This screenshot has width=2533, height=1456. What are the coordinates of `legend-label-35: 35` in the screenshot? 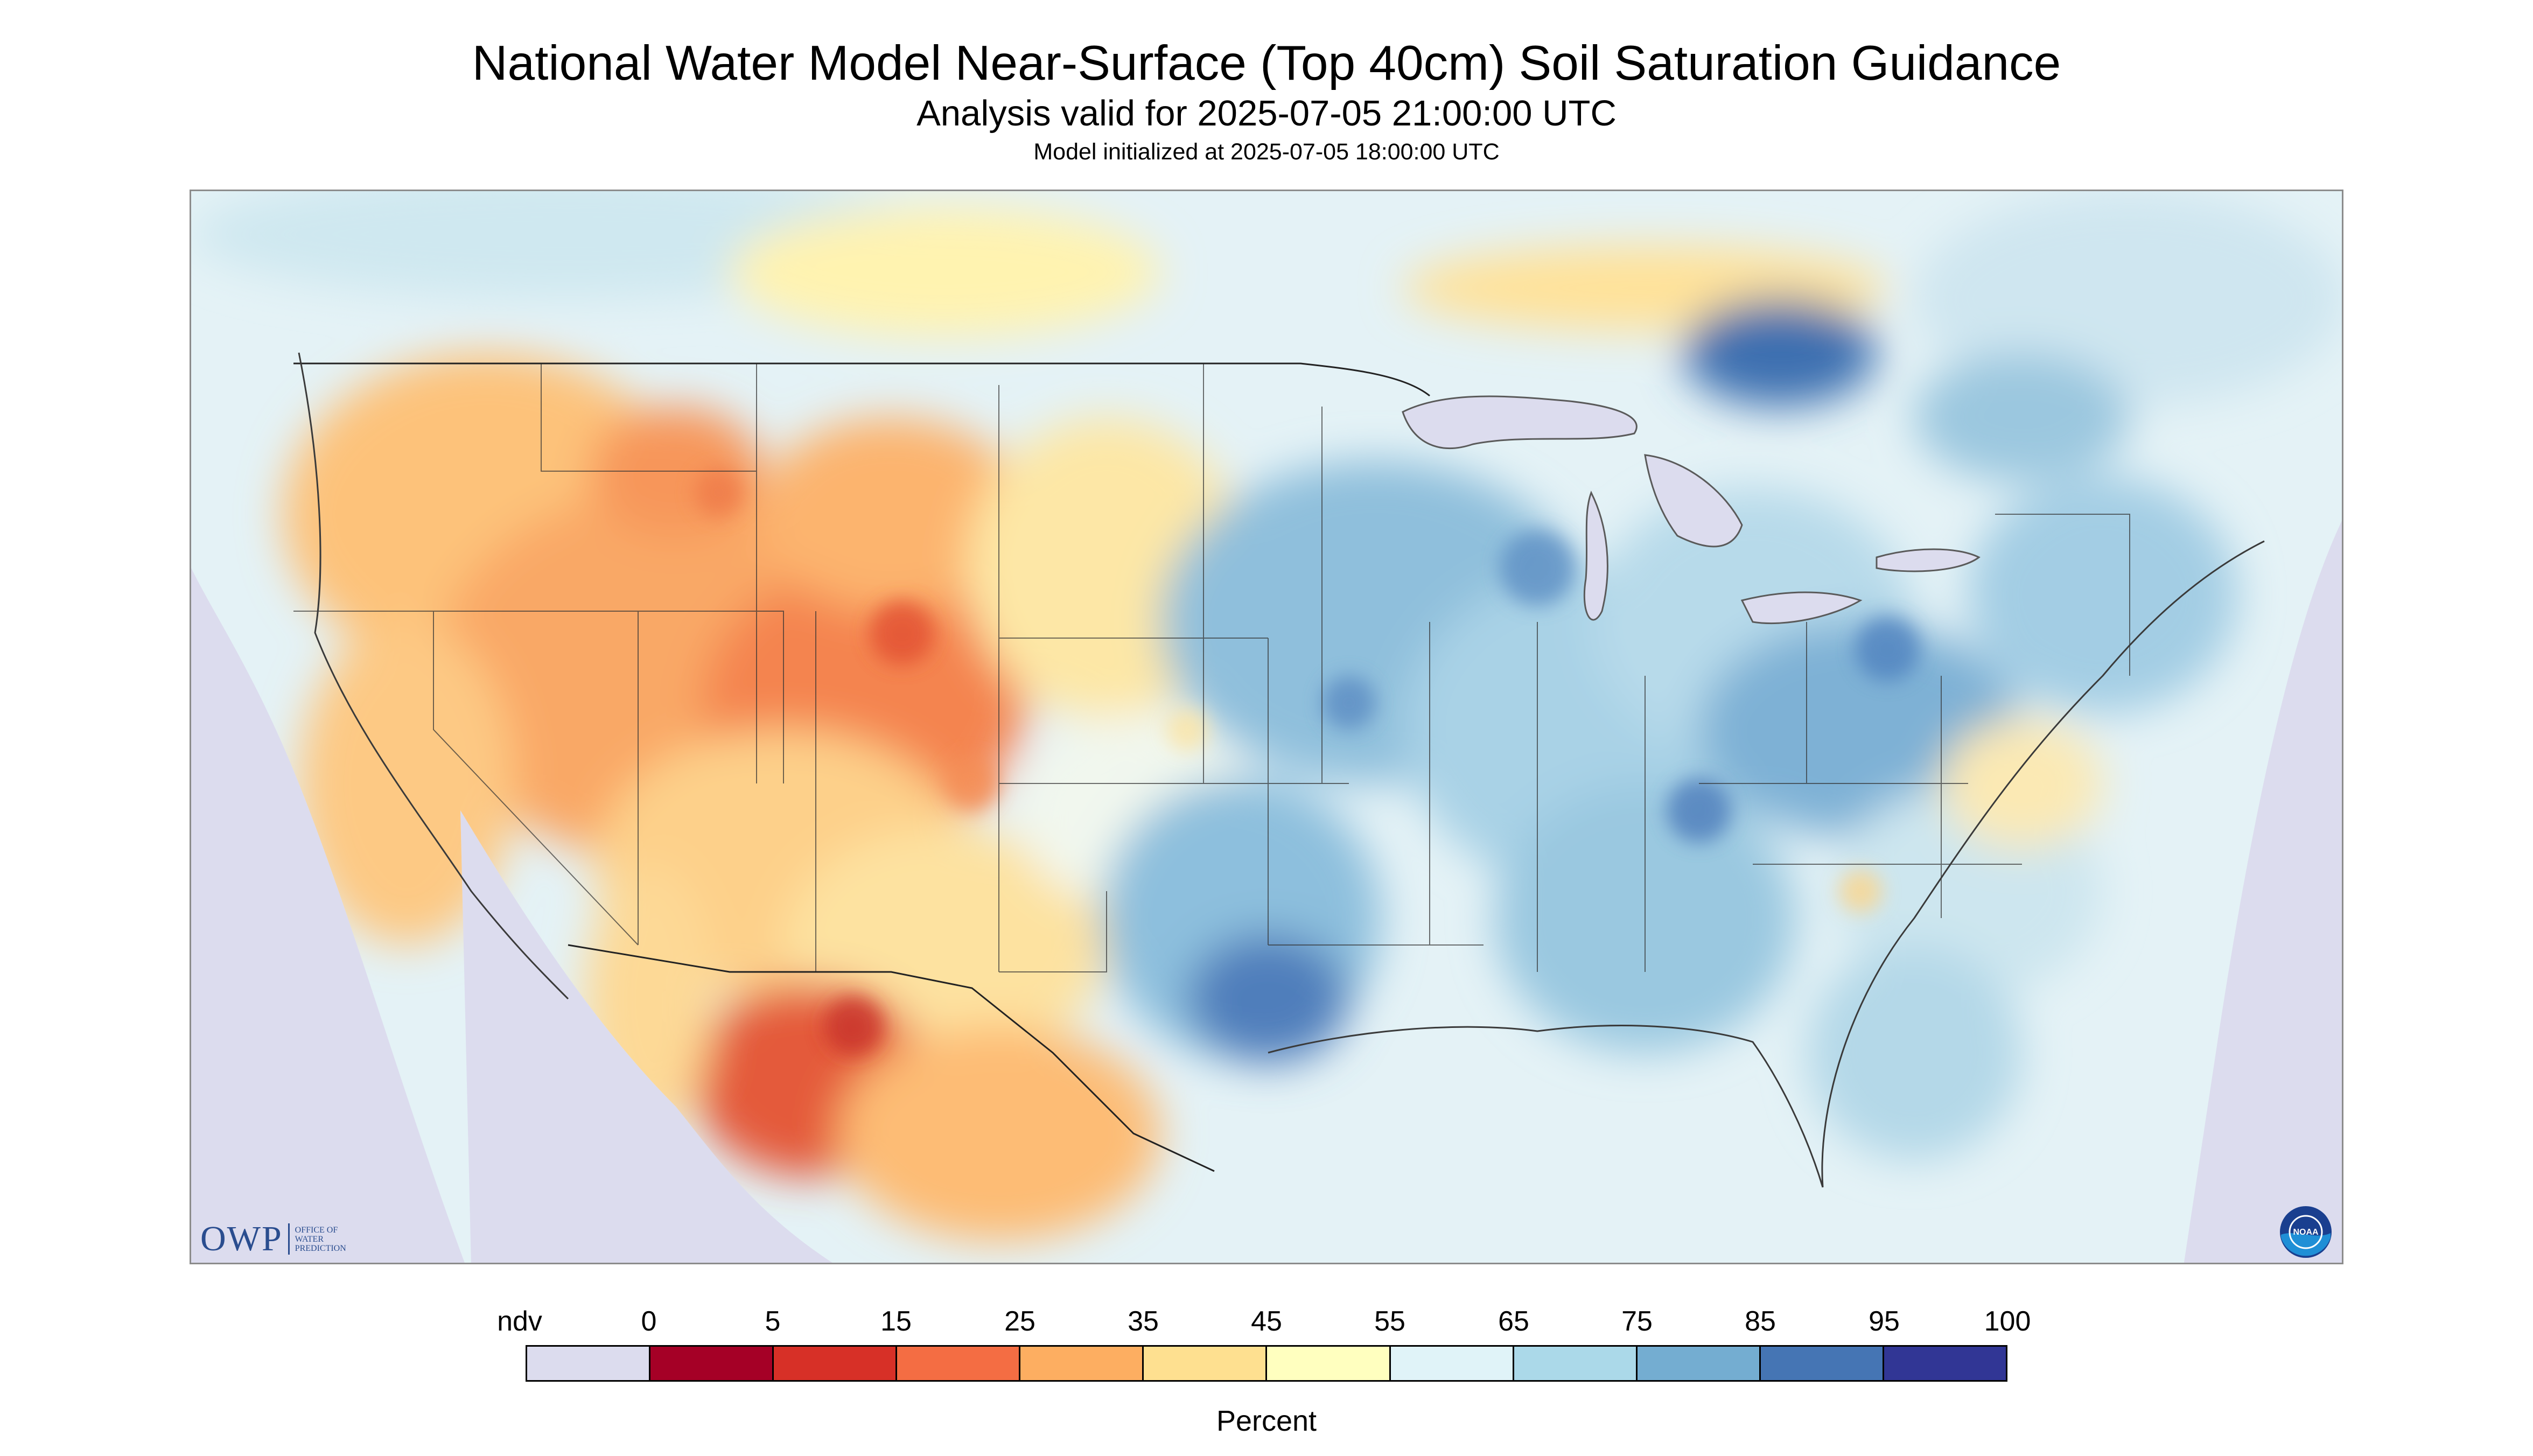 It's located at (1143, 1321).